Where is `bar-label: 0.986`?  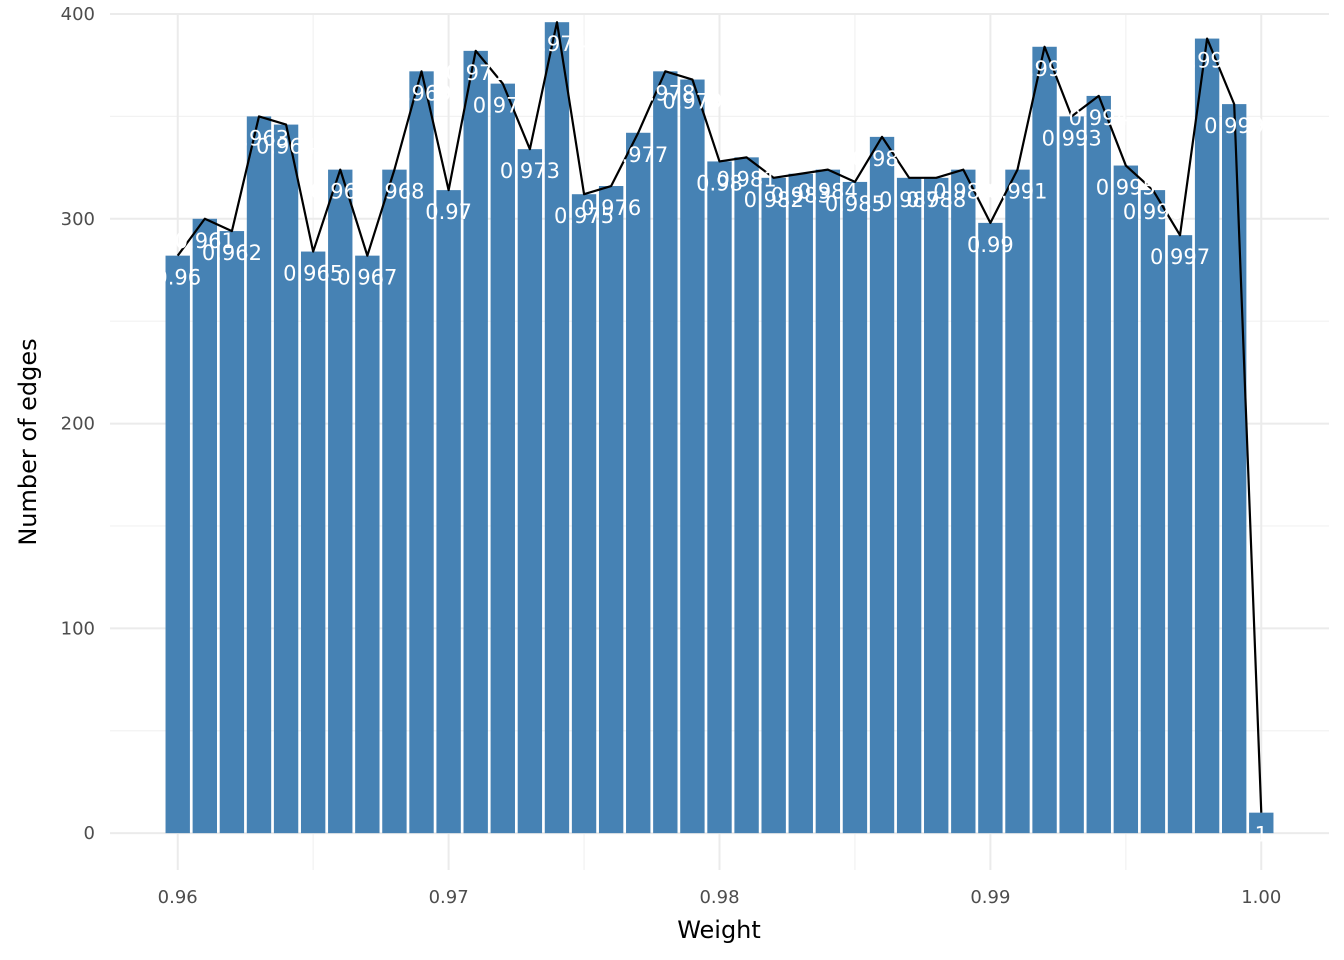
bar-label: 0.986 is located at coordinates (882, 159).